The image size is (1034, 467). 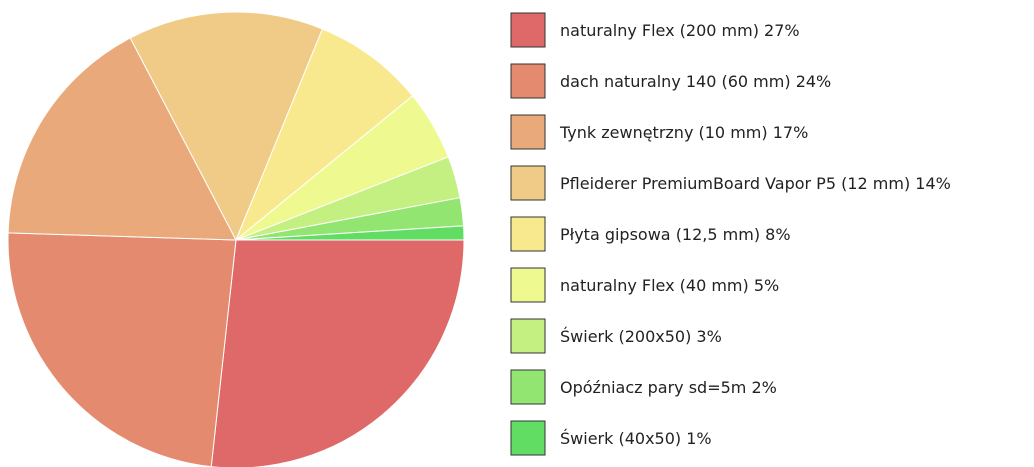 I want to click on legend-name: naturalny Flex (200 mm), so click(x=659, y=30).